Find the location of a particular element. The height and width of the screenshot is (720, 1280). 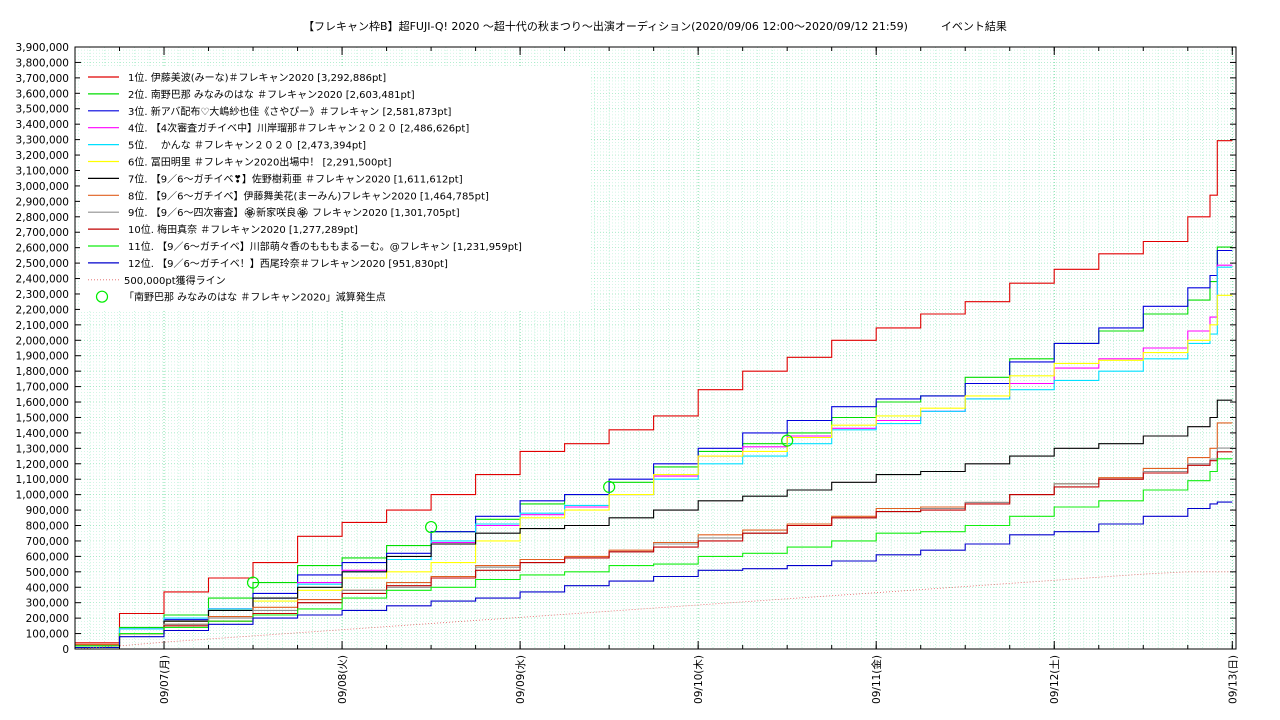

y-tick-label: 1,400,000 is located at coordinates (42, 434).